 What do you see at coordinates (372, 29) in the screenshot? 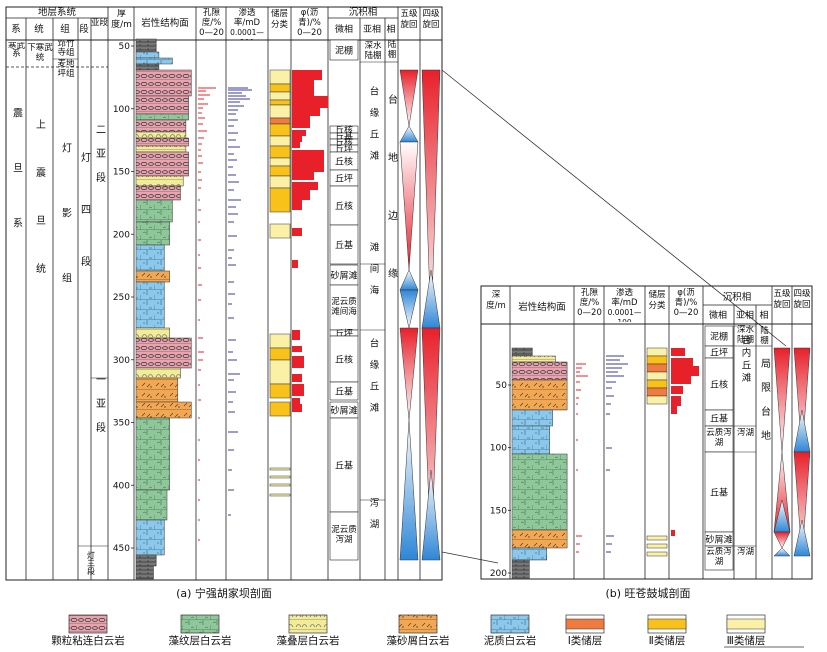
I see `hdr-subfacies: 亚相` at bounding box center [372, 29].